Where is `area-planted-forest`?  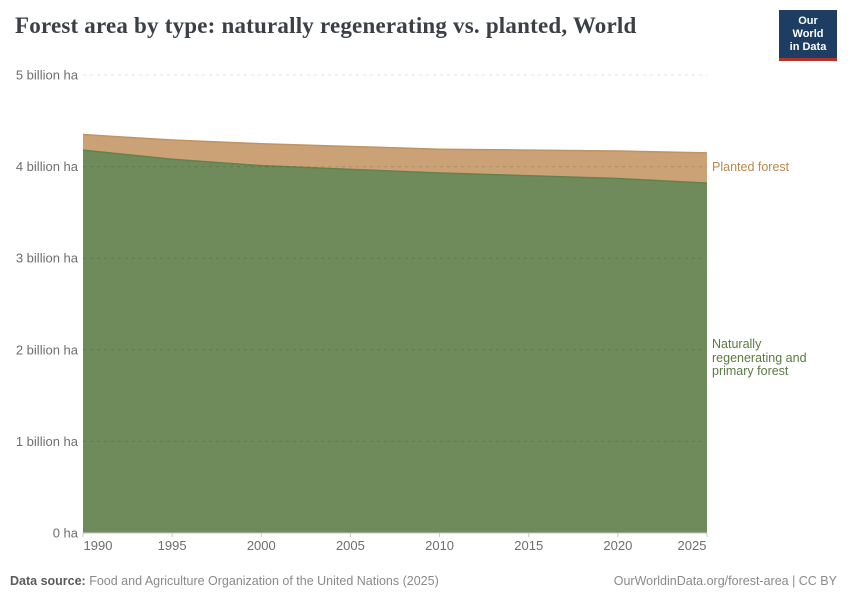 area-planted-forest is located at coordinates (395, 159).